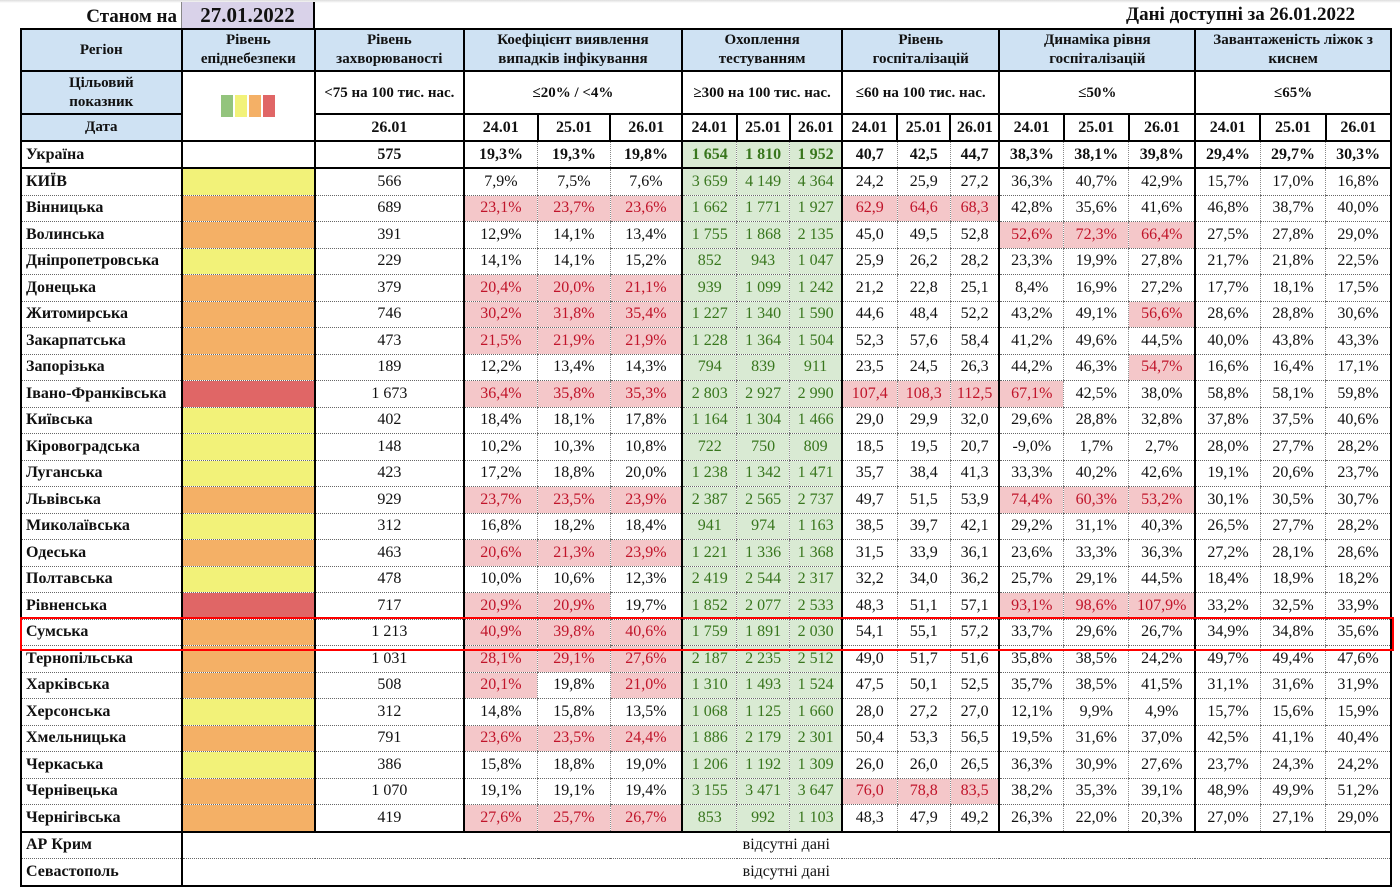  Describe the element at coordinates (1359, 500) in the screenshot. I see `beds-cell: 30,7%` at that location.